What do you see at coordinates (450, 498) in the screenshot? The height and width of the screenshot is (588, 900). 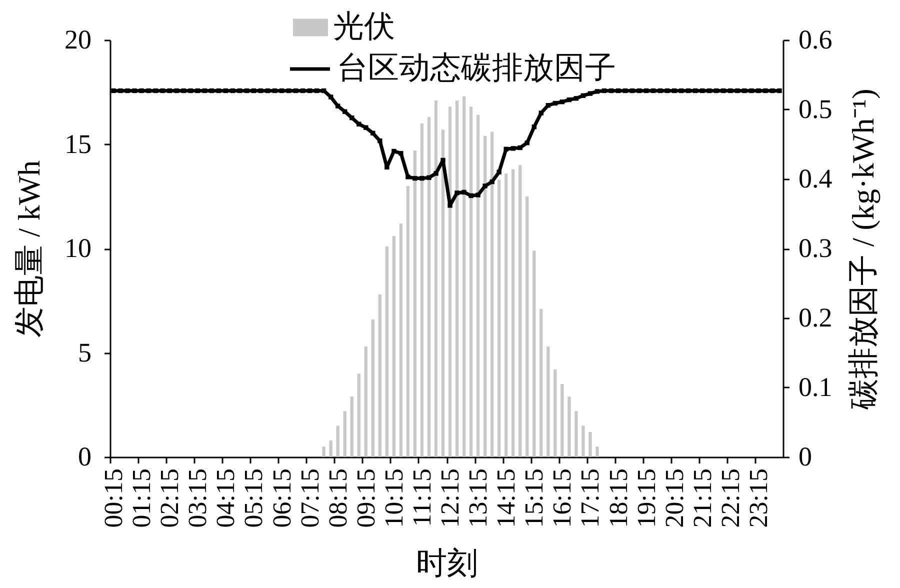 I see `x-tick-label: 12:15` at bounding box center [450, 498].